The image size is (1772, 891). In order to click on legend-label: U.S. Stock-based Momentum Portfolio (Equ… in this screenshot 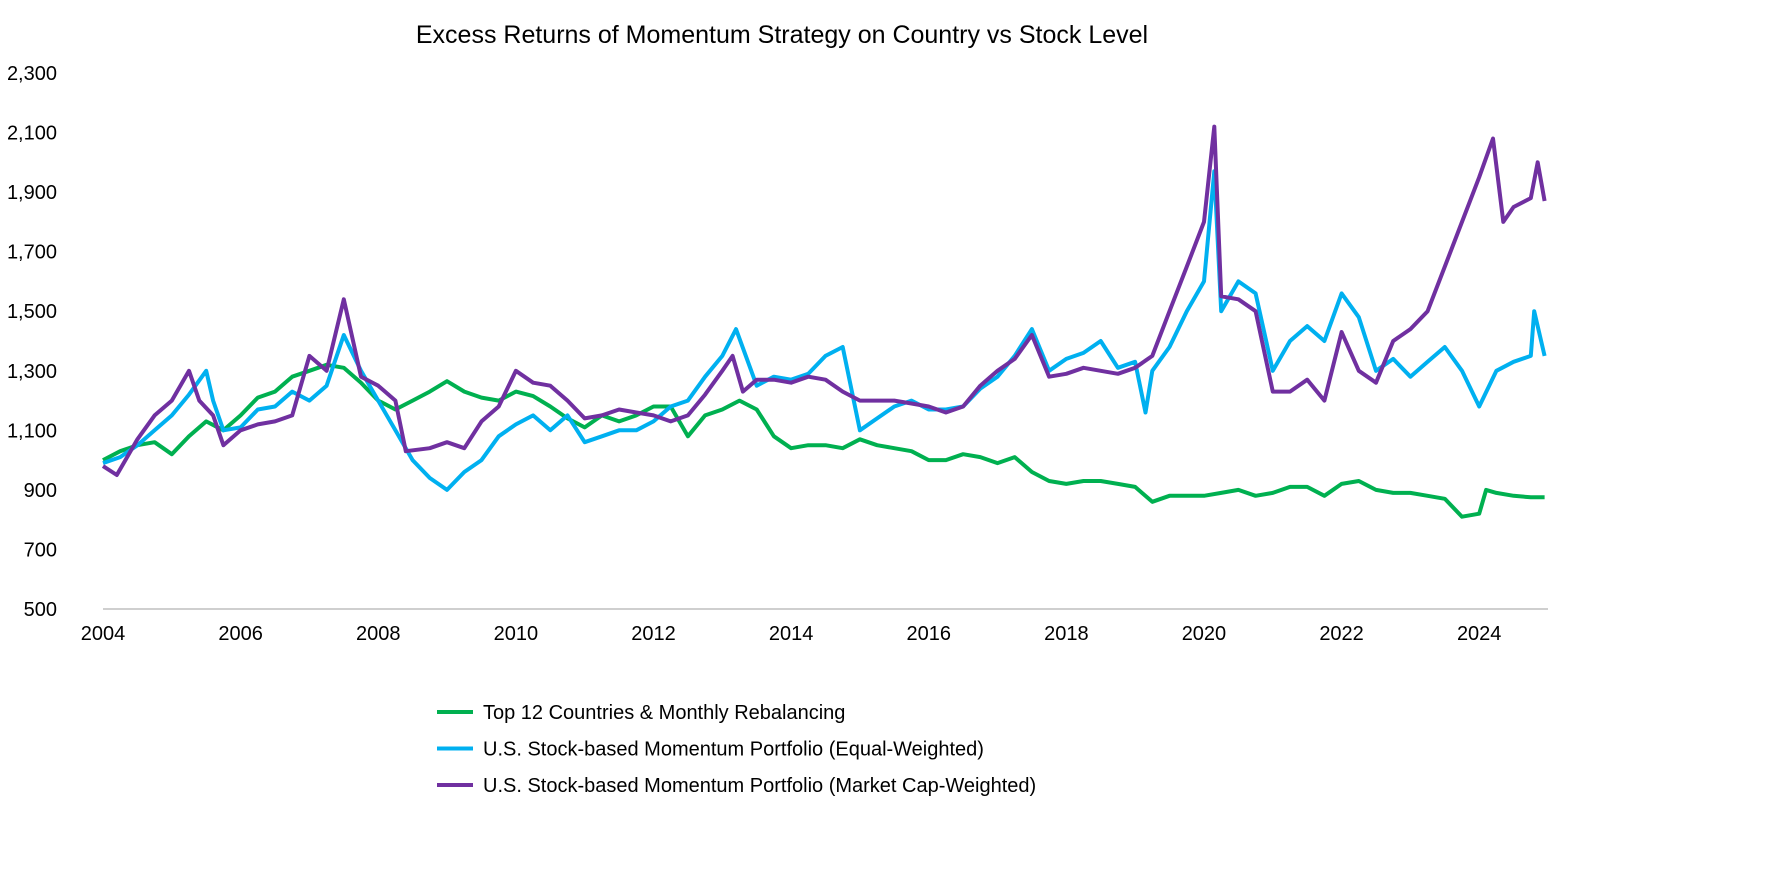, I will do `click(733, 750)`.